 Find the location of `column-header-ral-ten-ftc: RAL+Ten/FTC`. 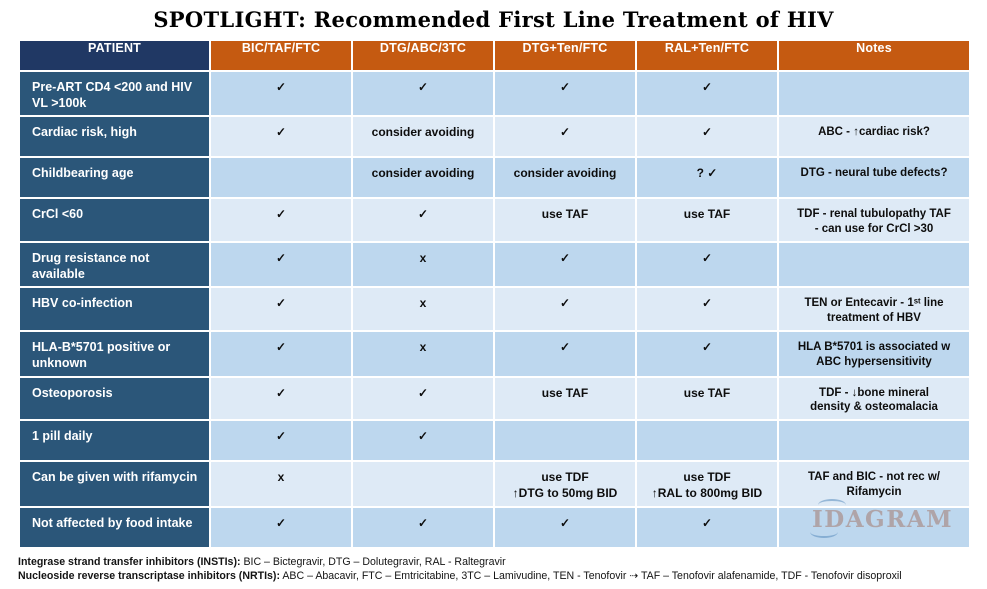

column-header-ral-ten-ftc: RAL+Ten/FTC is located at coordinates (707, 55).